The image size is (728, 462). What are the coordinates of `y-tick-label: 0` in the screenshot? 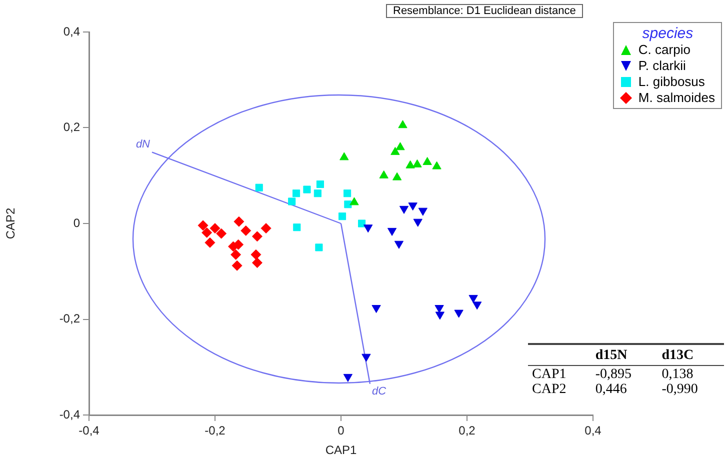 It's located at (76, 223).